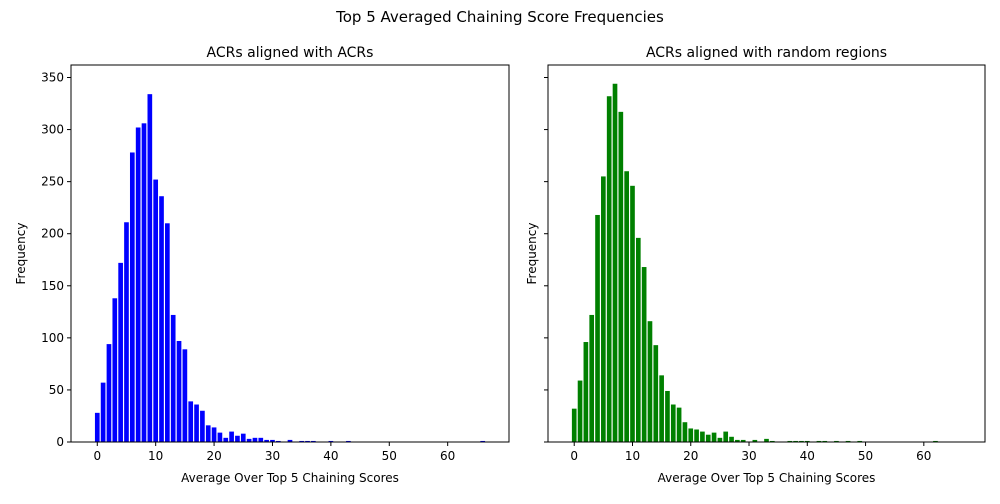  I want to click on x-tick-label-left-20: 20, so click(213, 456).